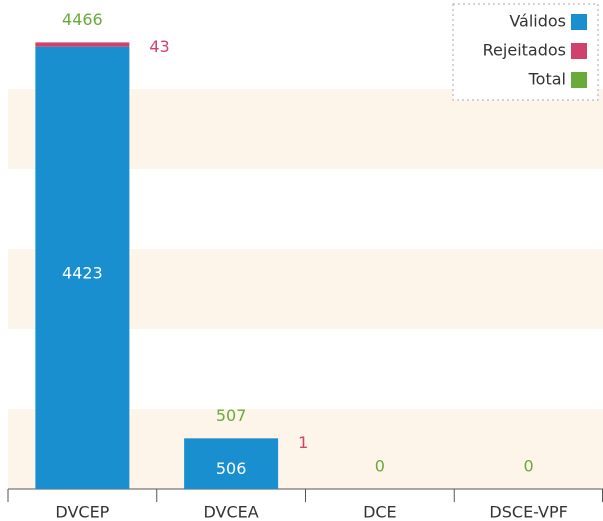  I want to click on legend-label: Rejeitados, so click(524, 50).